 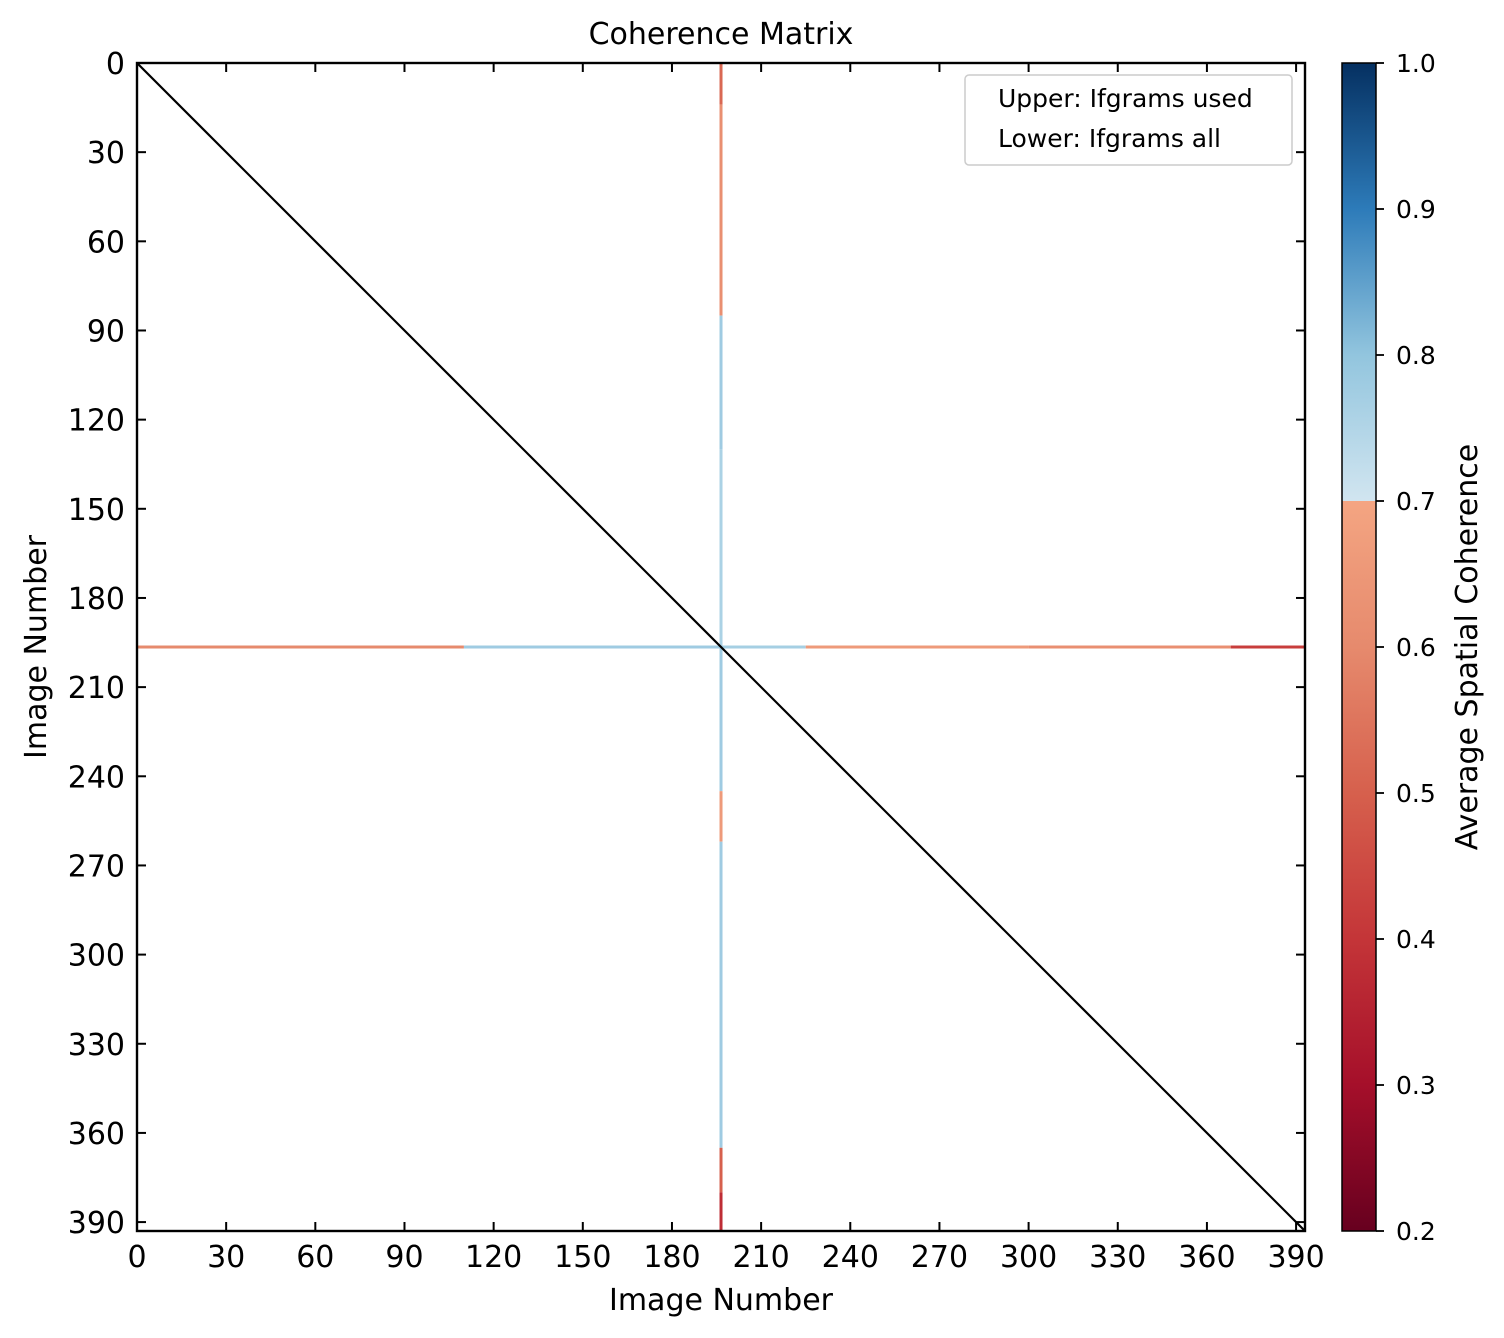 What do you see at coordinates (106, 331) in the screenshot?
I see `y-tick-label-90: 90` at bounding box center [106, 331].